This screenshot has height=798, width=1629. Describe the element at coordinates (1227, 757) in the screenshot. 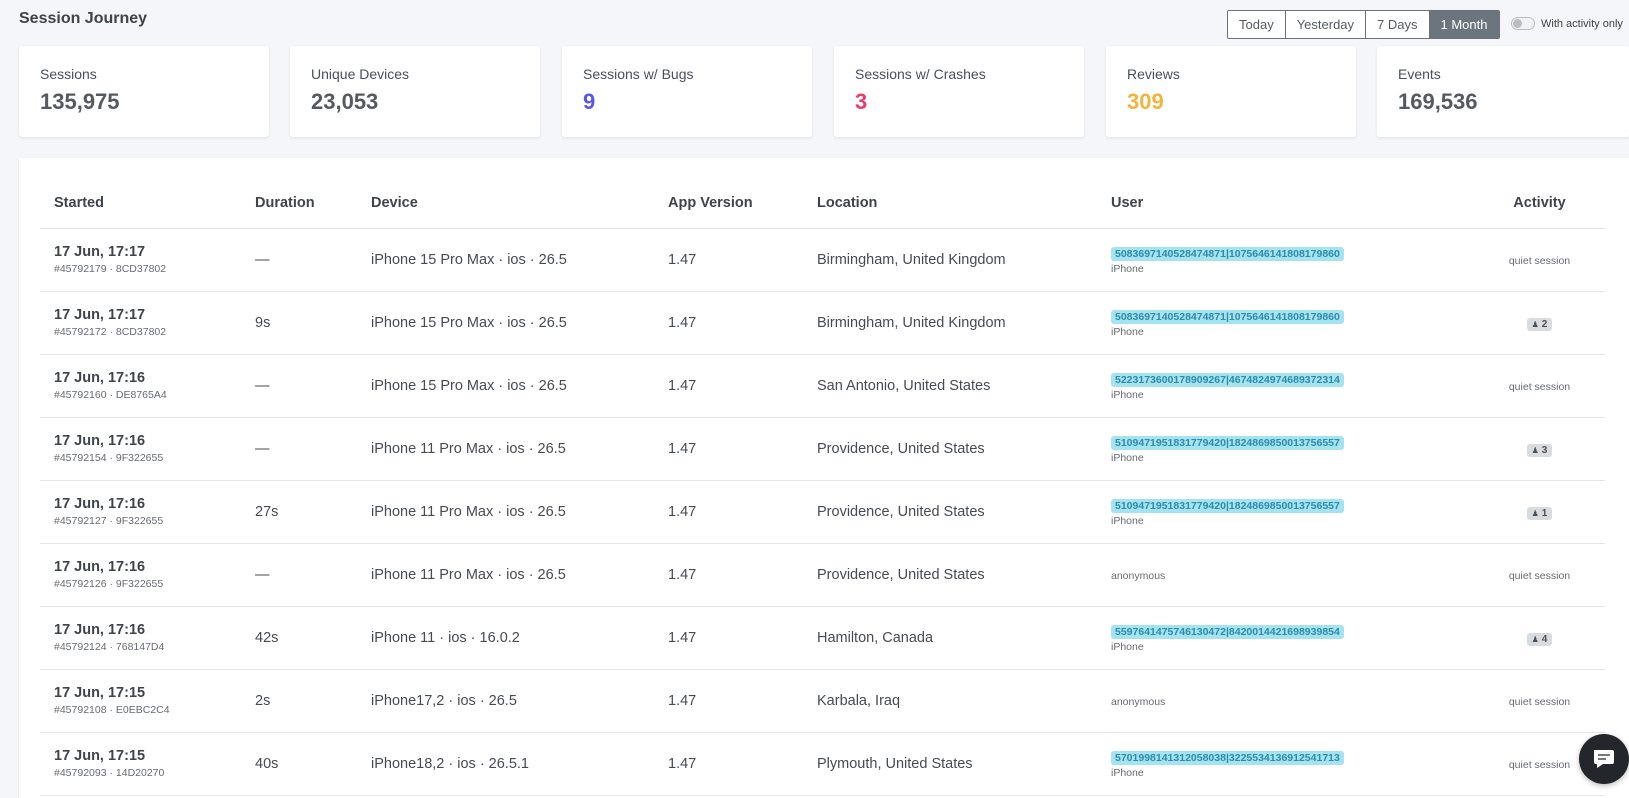

I see `user-id-chip: 5701998141312058038|3225534136912541713` at that location.